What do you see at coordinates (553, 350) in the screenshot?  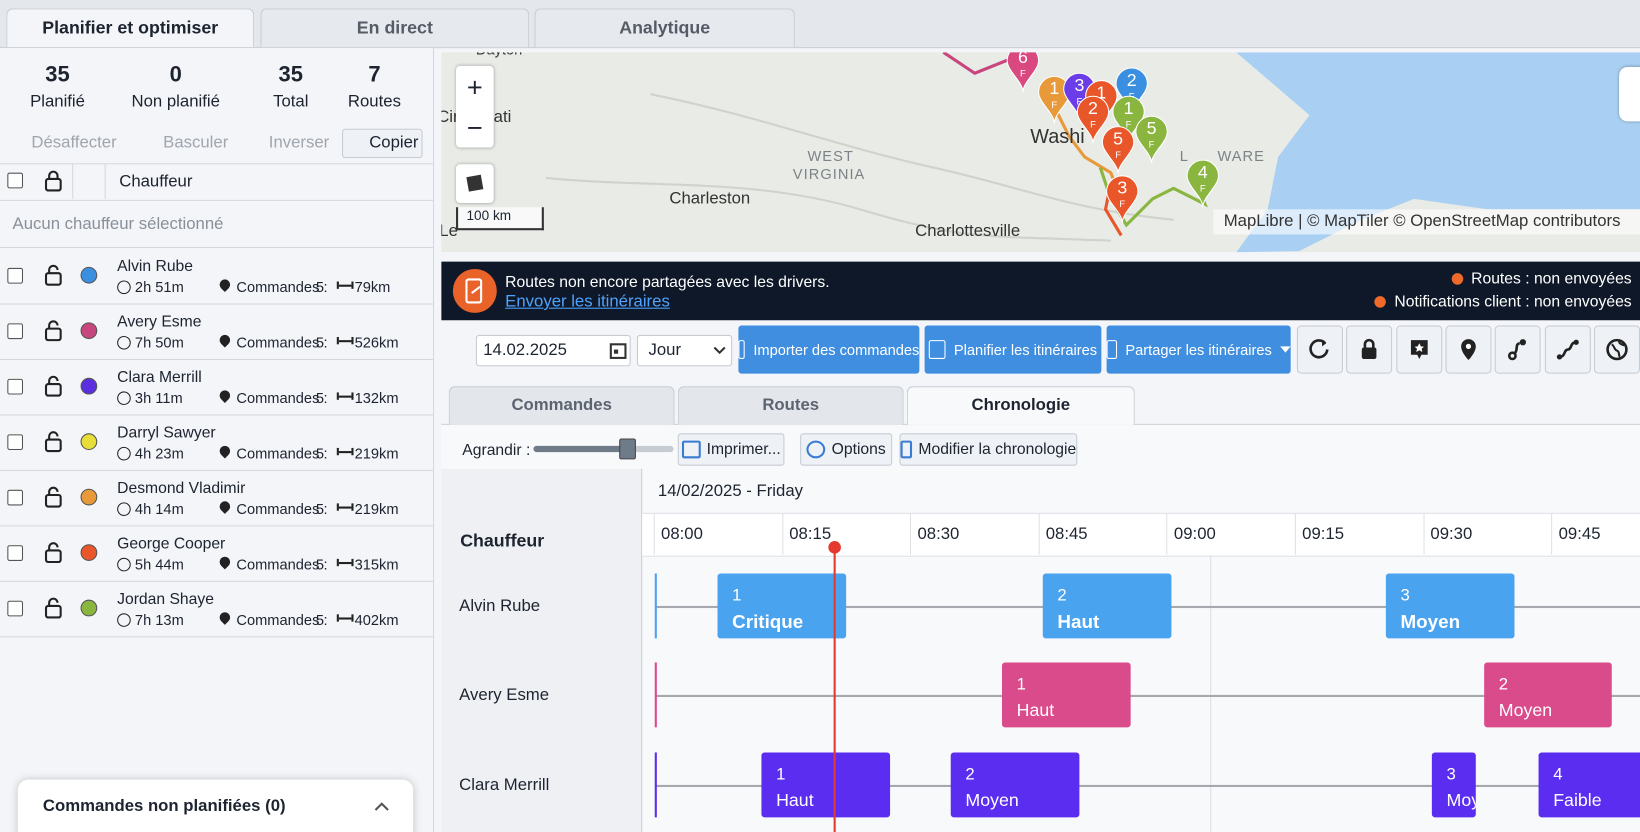 I see `date-input: 14.02.2025` at bounding box center [553, 350].